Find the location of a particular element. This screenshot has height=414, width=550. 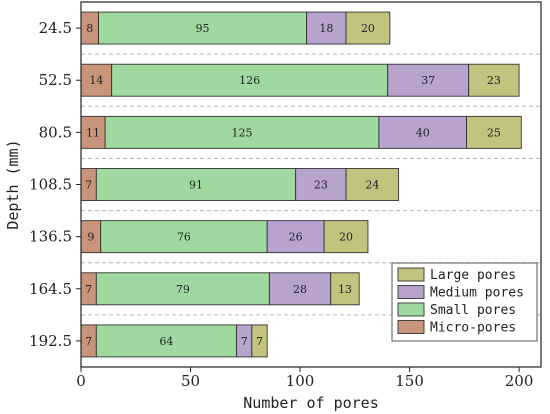

bar-value-label: 76 is located at coordinates (184, 237).